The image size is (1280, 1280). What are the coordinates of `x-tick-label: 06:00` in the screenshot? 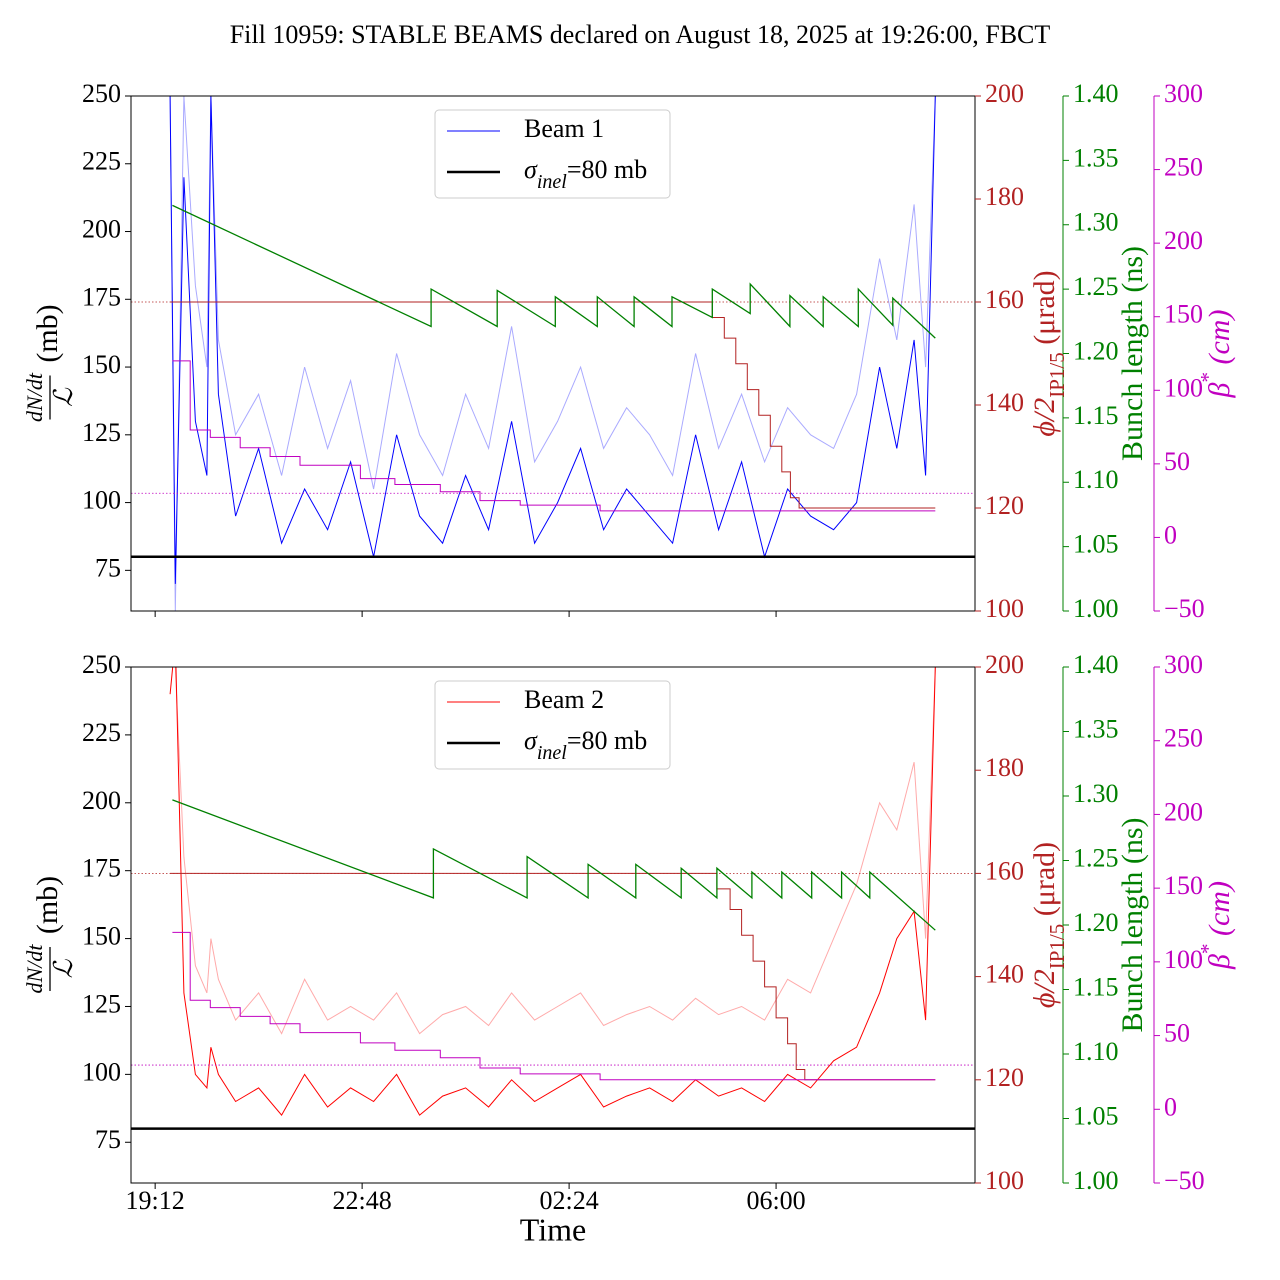 It's located at (775, 1200).